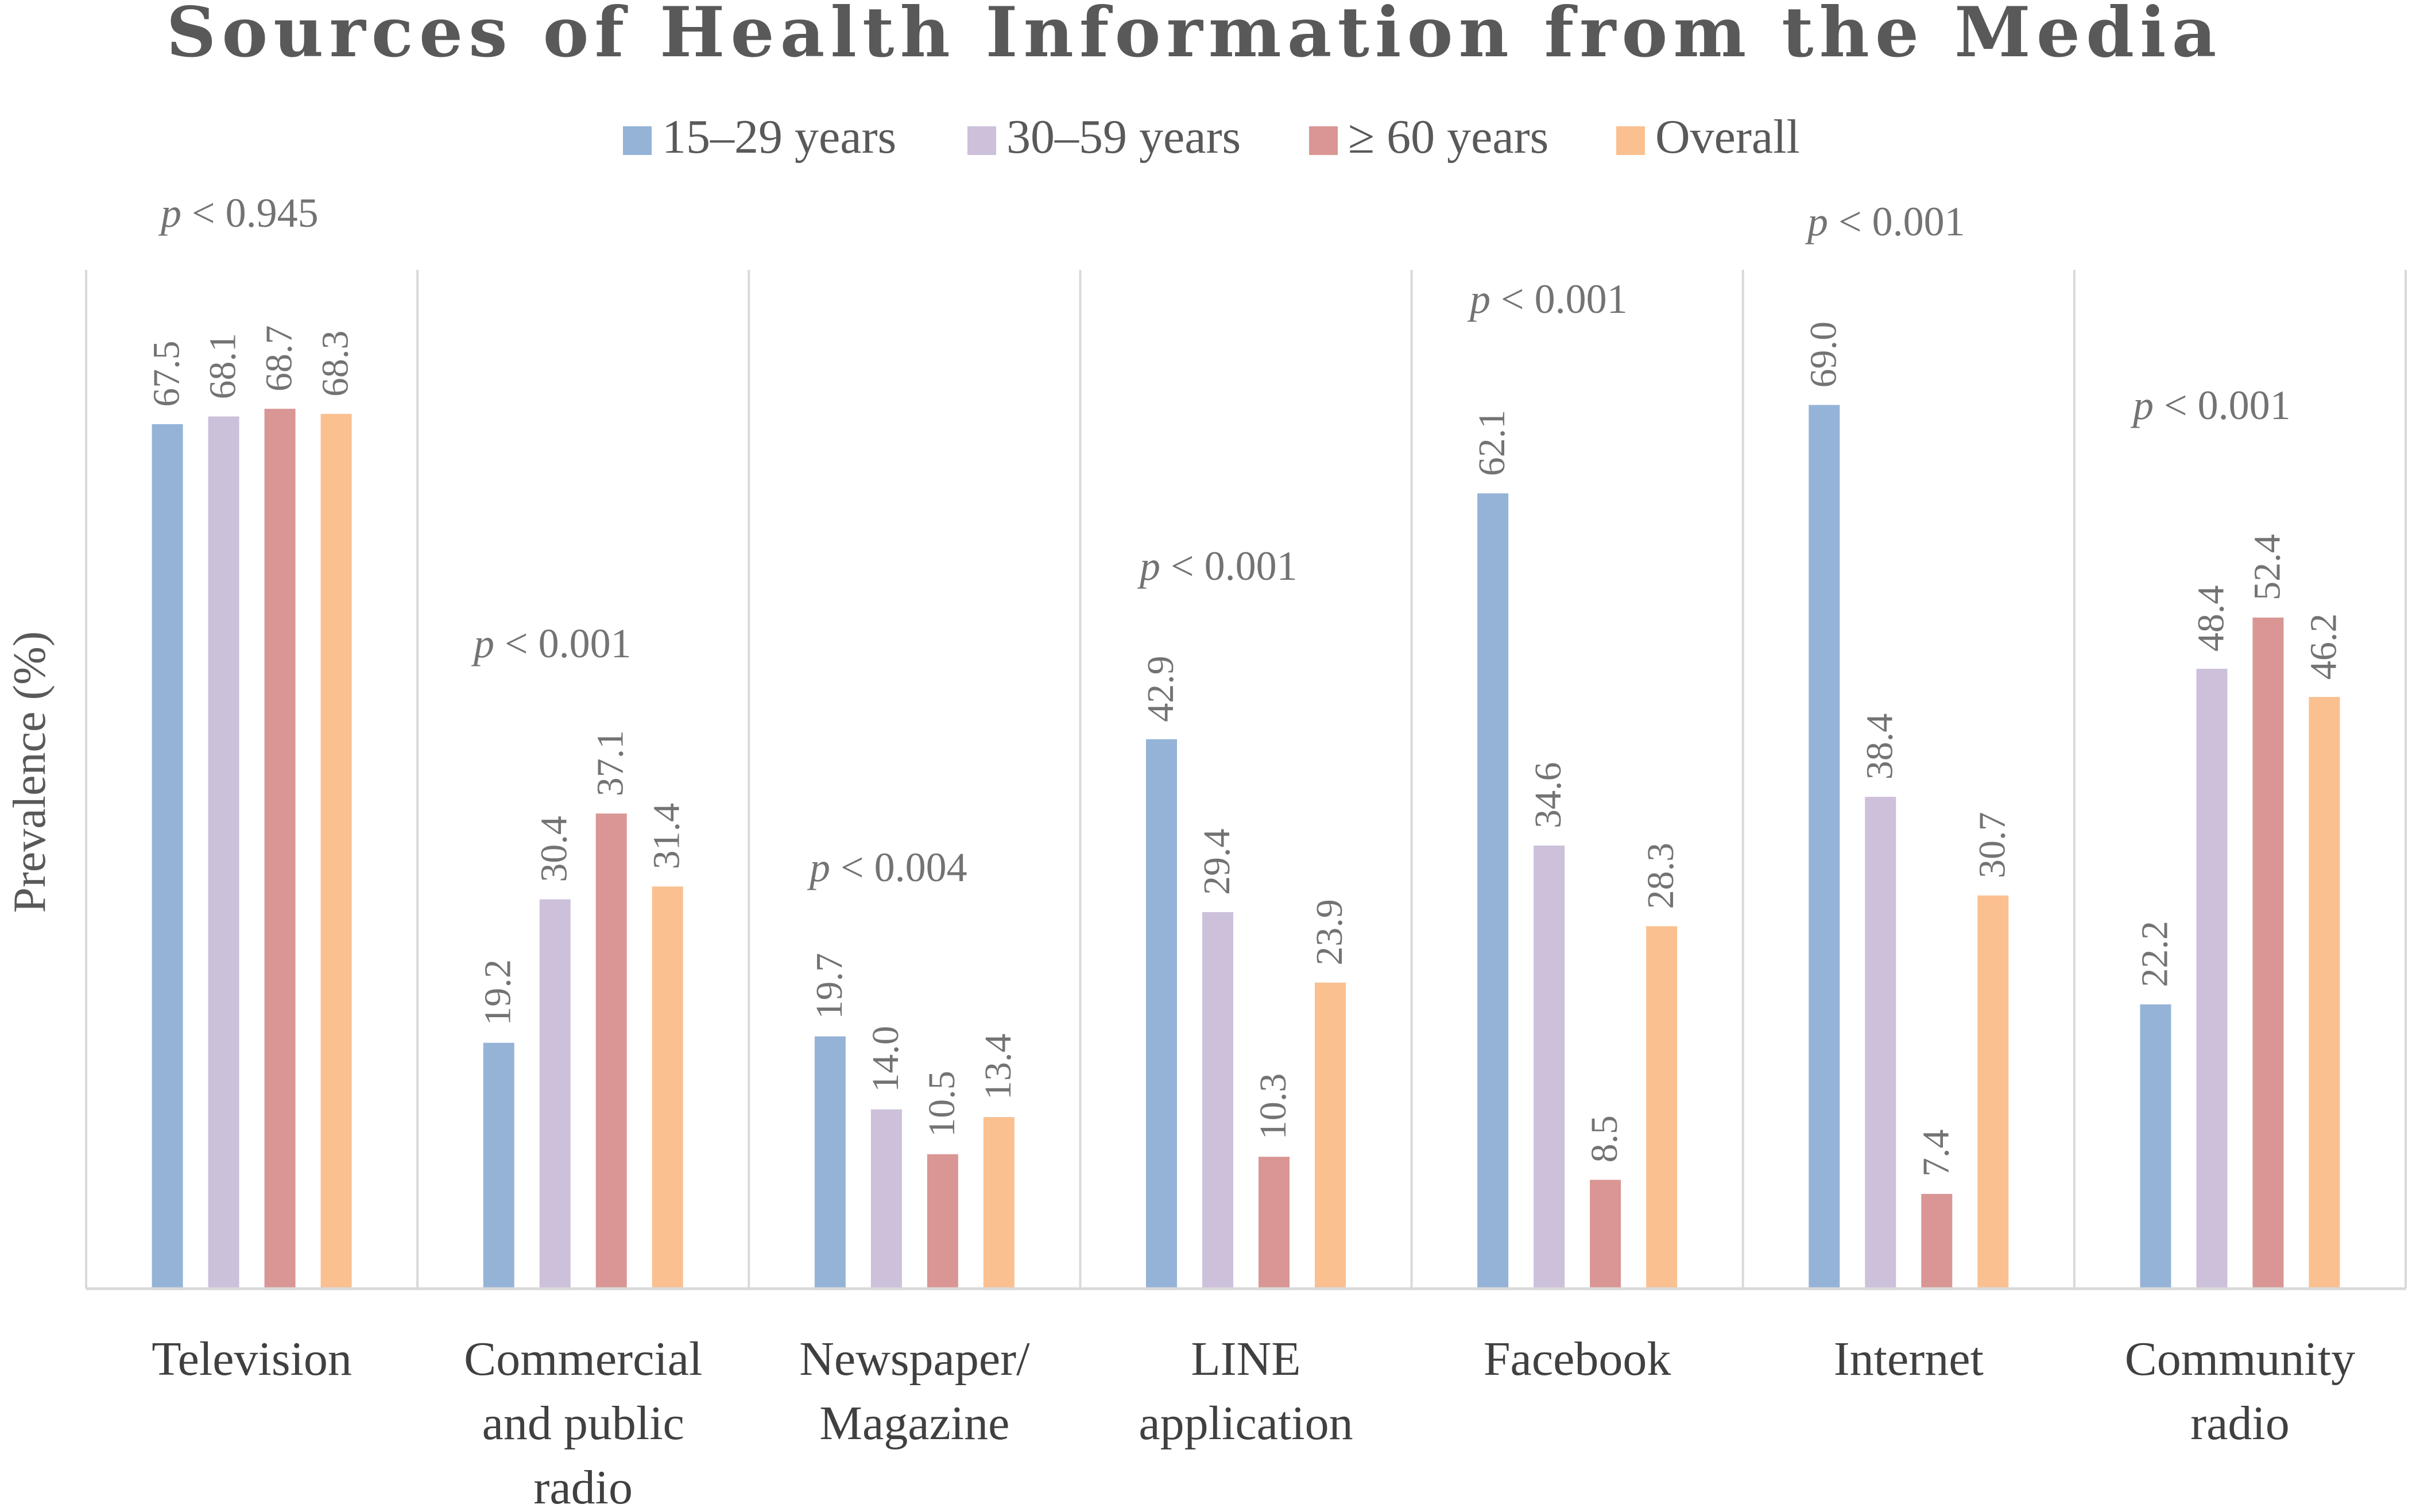  Describe the element at coordinates (887, 867) in the screenshot. I see `p-value-3: p < 0.004` at that location.